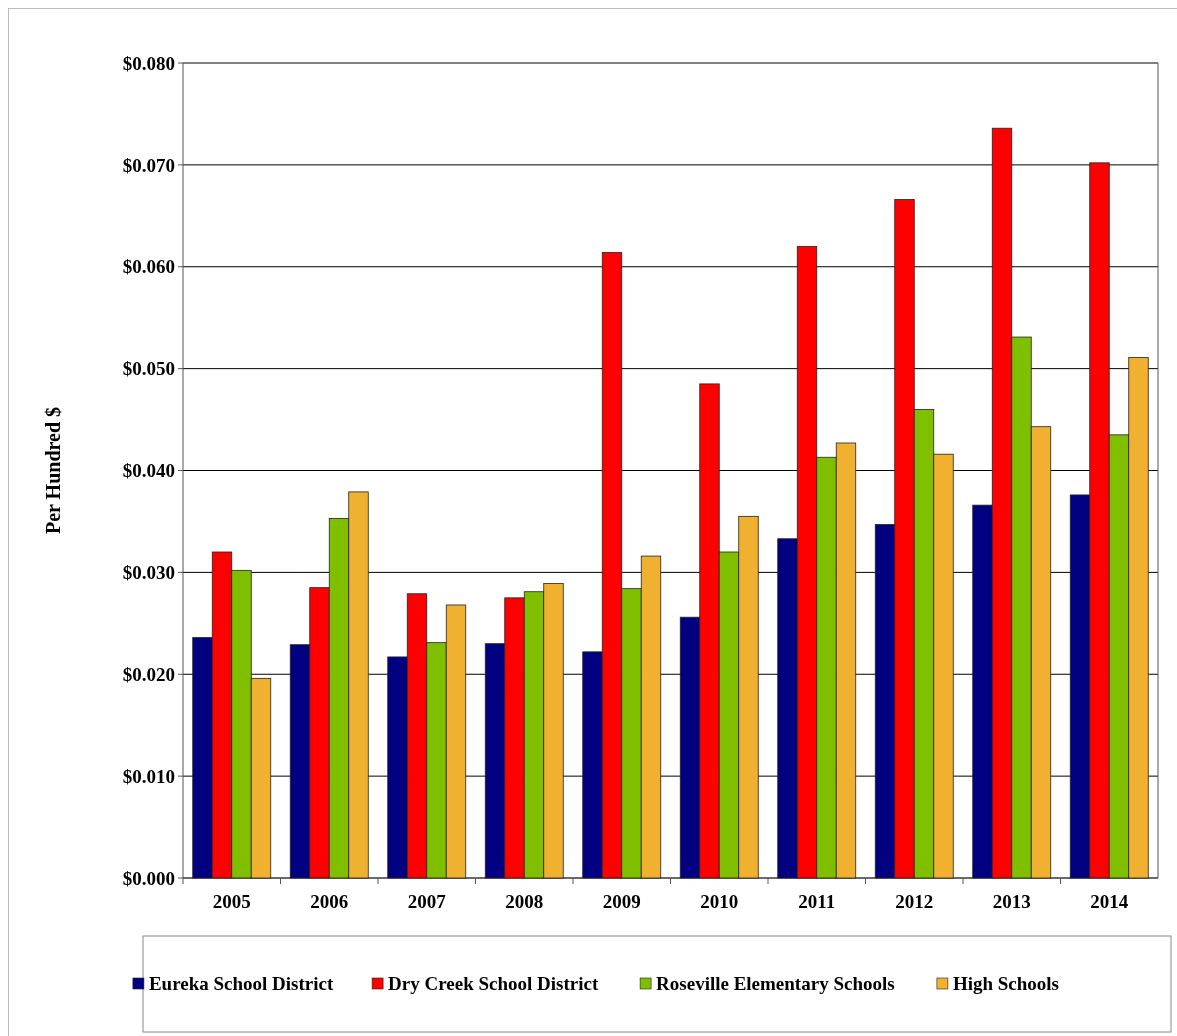  Describe the element at coordinates (231, 901) in the screenshot. I see `x-tick-label: 2005` at that location.